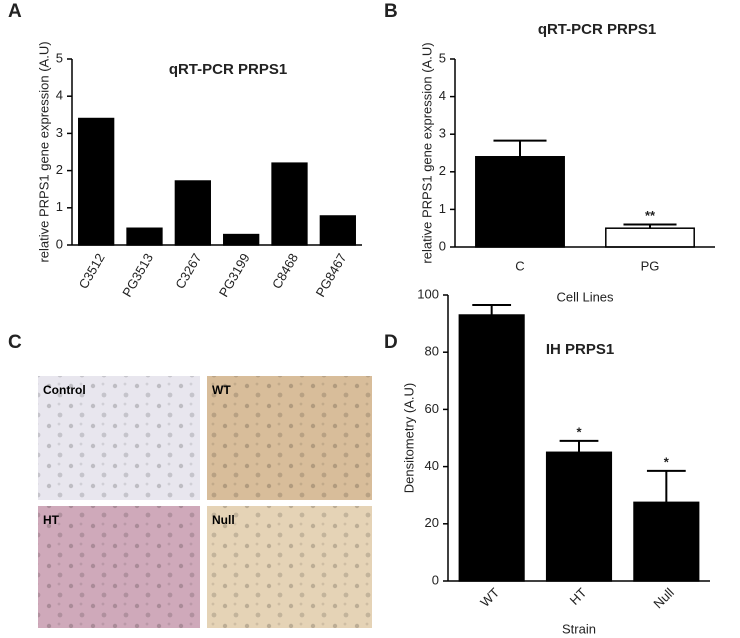 This screenshot has height=638, width=740. What do you see at coordinates (578, 596) in the screenshot?
I see `x-tick-label: HT` at bounding box center [578, 596].